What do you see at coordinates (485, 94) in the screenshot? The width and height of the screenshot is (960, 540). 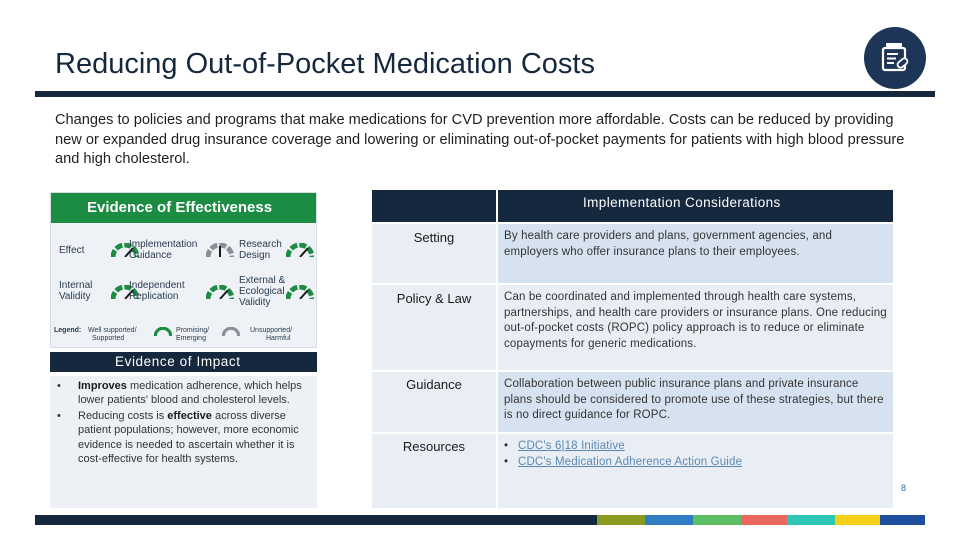 I see `title-rule` at bounding box center [485, 94].